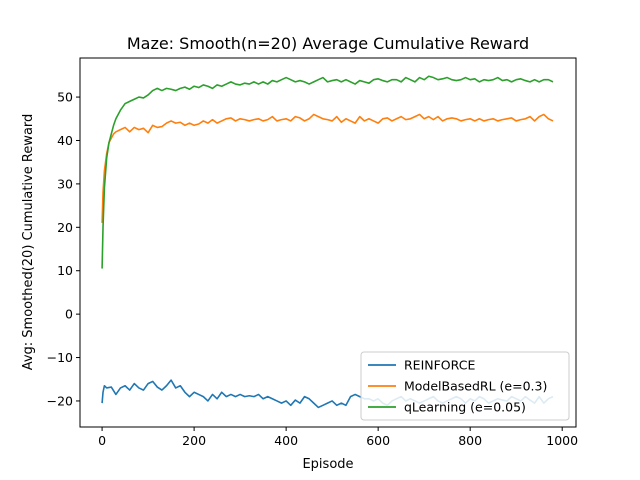  I want to click on y-tick-label: −20, so click(60, 400).